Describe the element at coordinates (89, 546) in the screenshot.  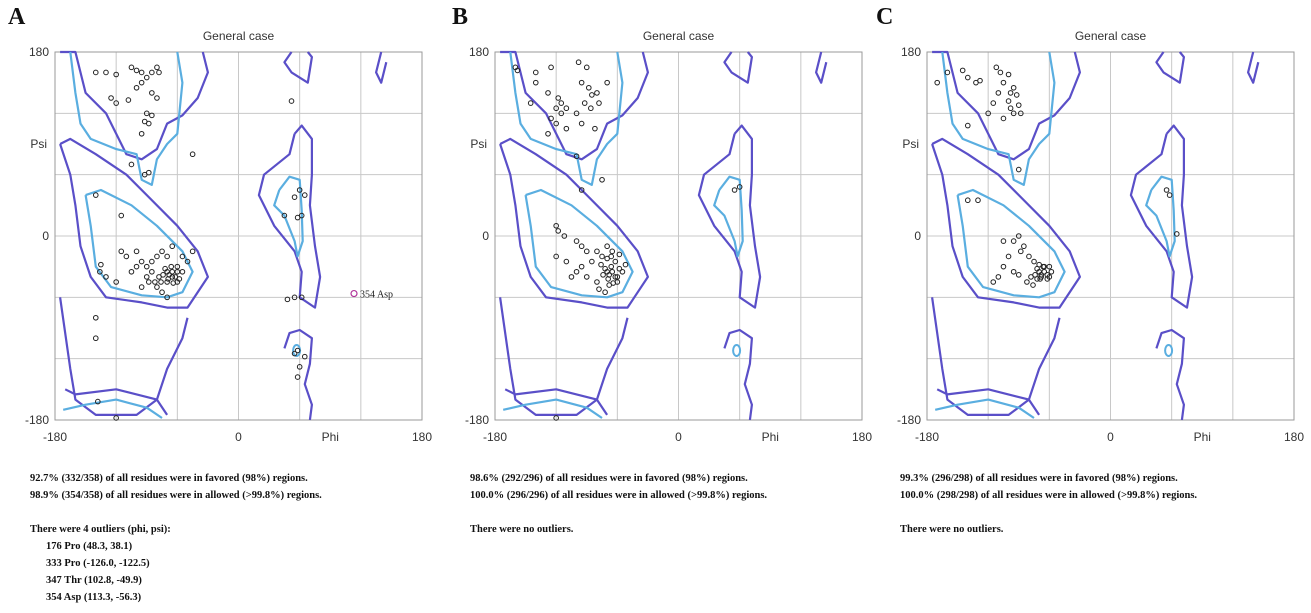
I see `outlier-item: 176 Pro (48.3, 38.1)` at that location.